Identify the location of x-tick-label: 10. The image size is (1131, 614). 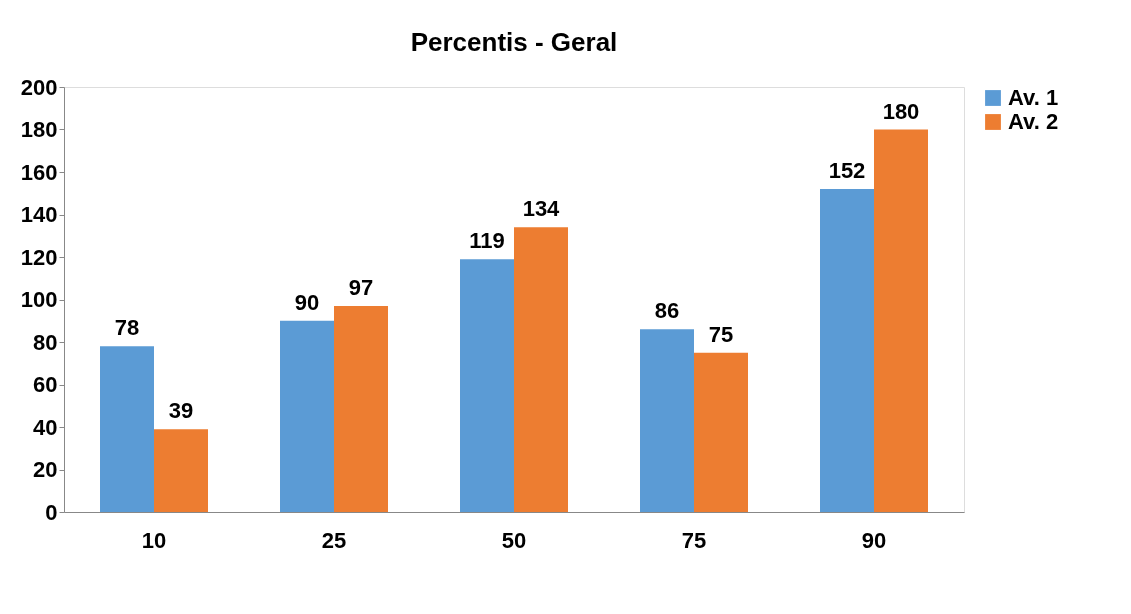
(154, 540).